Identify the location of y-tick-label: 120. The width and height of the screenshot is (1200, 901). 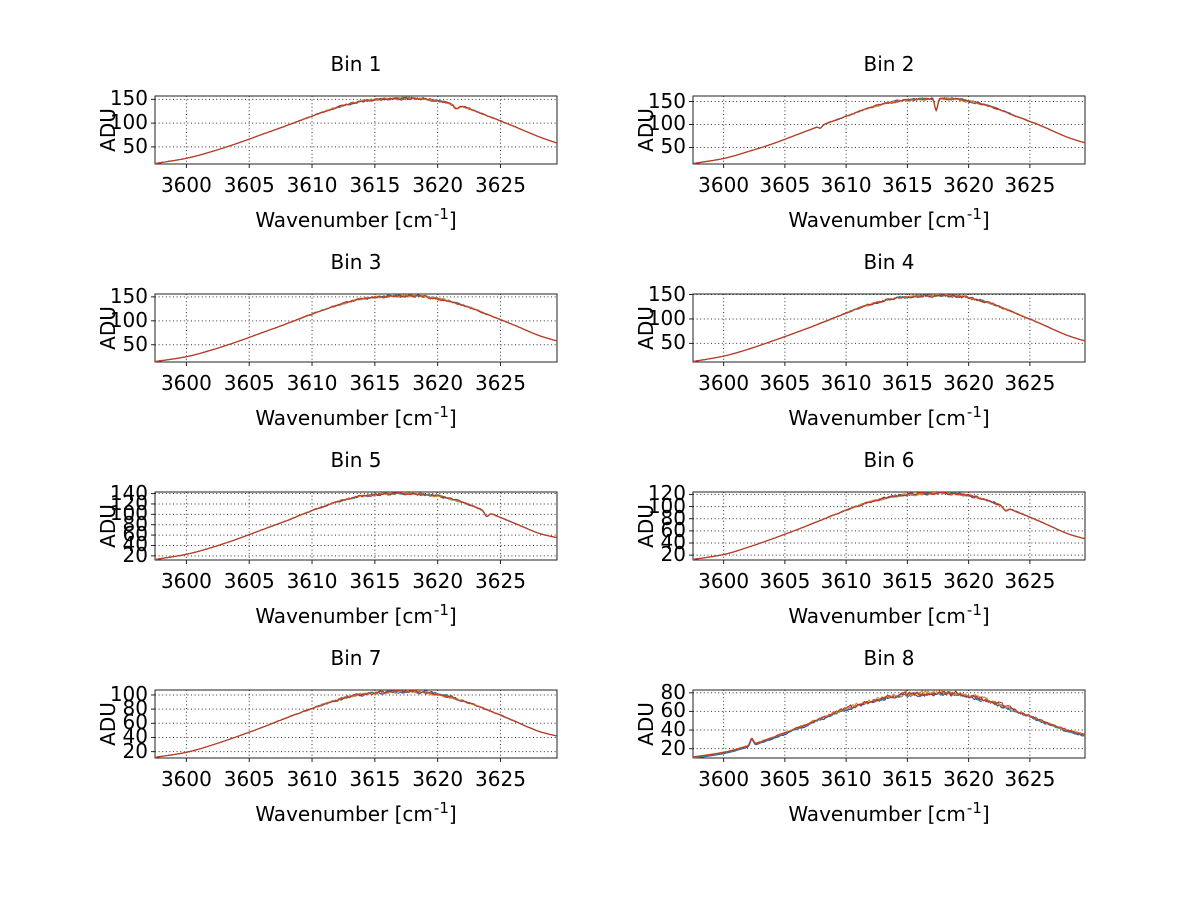
(666, 493).